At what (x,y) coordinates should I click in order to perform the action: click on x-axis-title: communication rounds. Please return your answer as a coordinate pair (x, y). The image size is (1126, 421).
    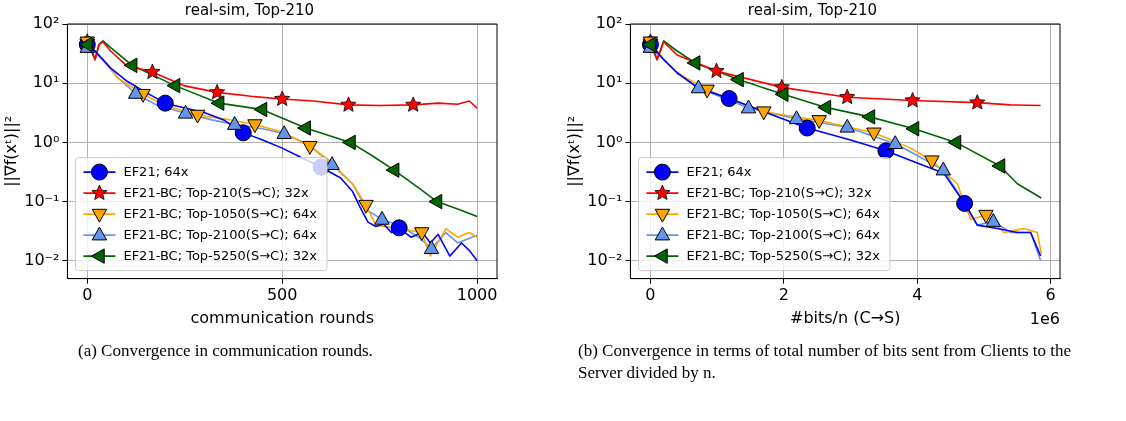
    Looking at the image, I should click on (282, 317).